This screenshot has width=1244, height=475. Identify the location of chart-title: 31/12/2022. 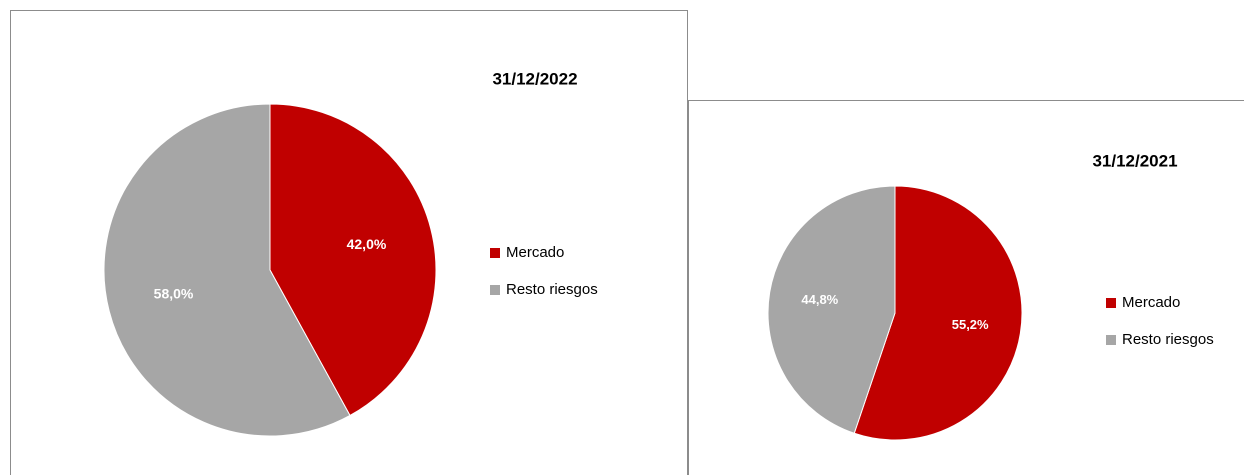
(534, 78).